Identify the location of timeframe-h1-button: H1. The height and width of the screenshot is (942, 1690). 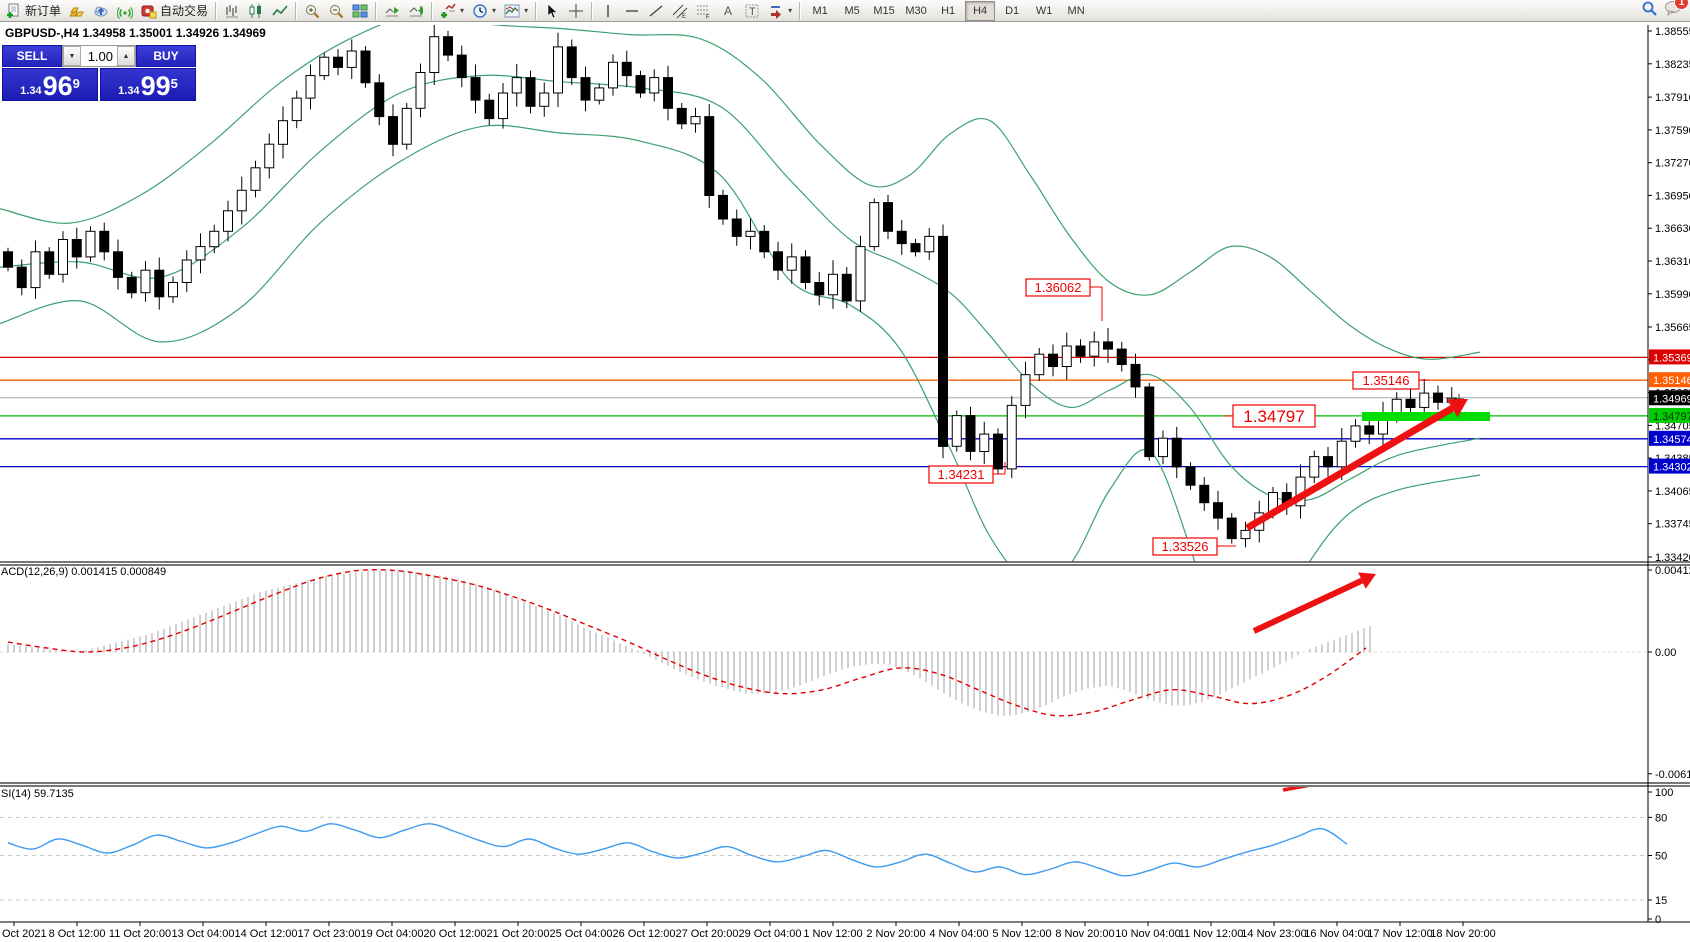
(948, 10).